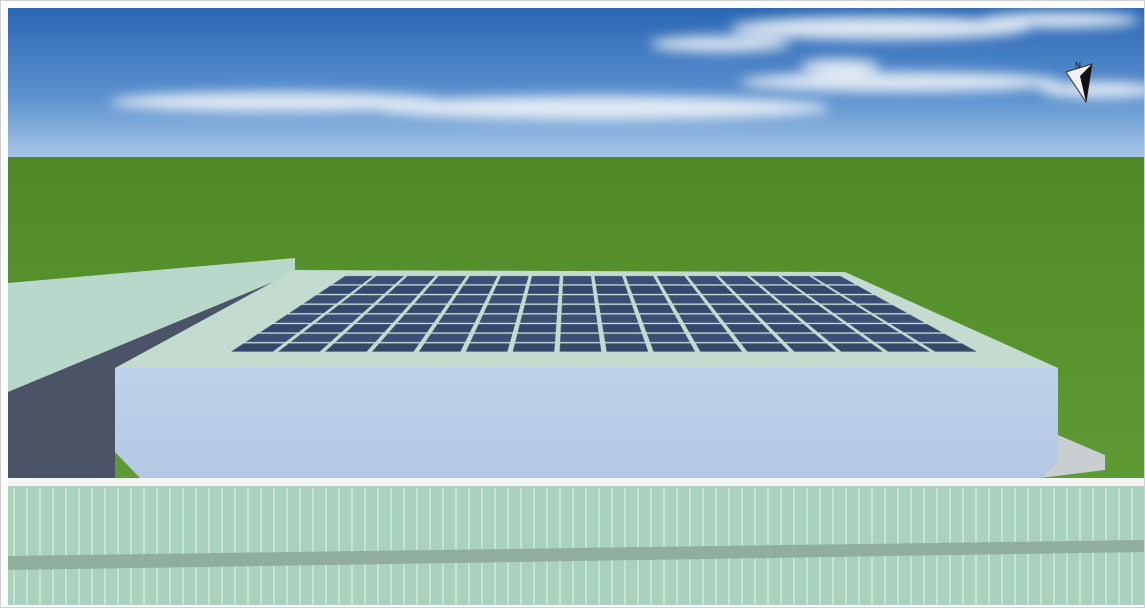  I want to click on solar-array, so click(604, 313).